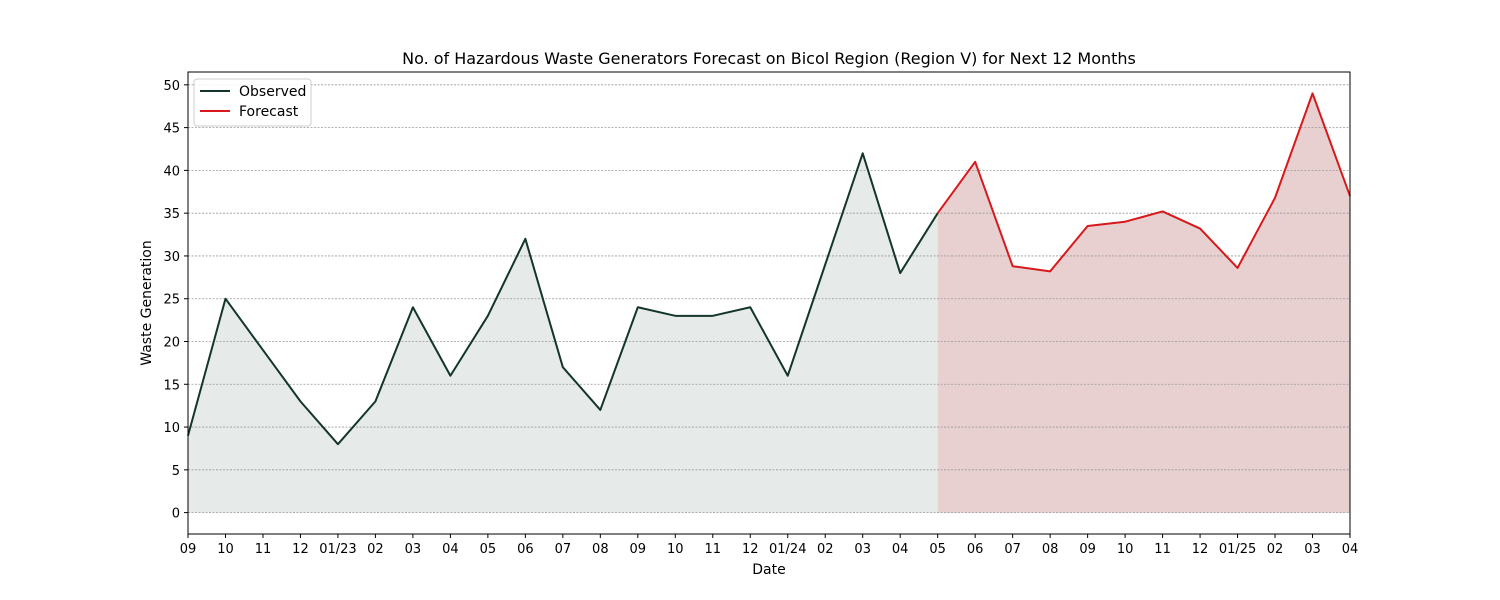 This screenshot has height=600, width=1500. Describe the element at coordinates (1143, 182) in the screenshot. I see `series-line-forecast` at that location.